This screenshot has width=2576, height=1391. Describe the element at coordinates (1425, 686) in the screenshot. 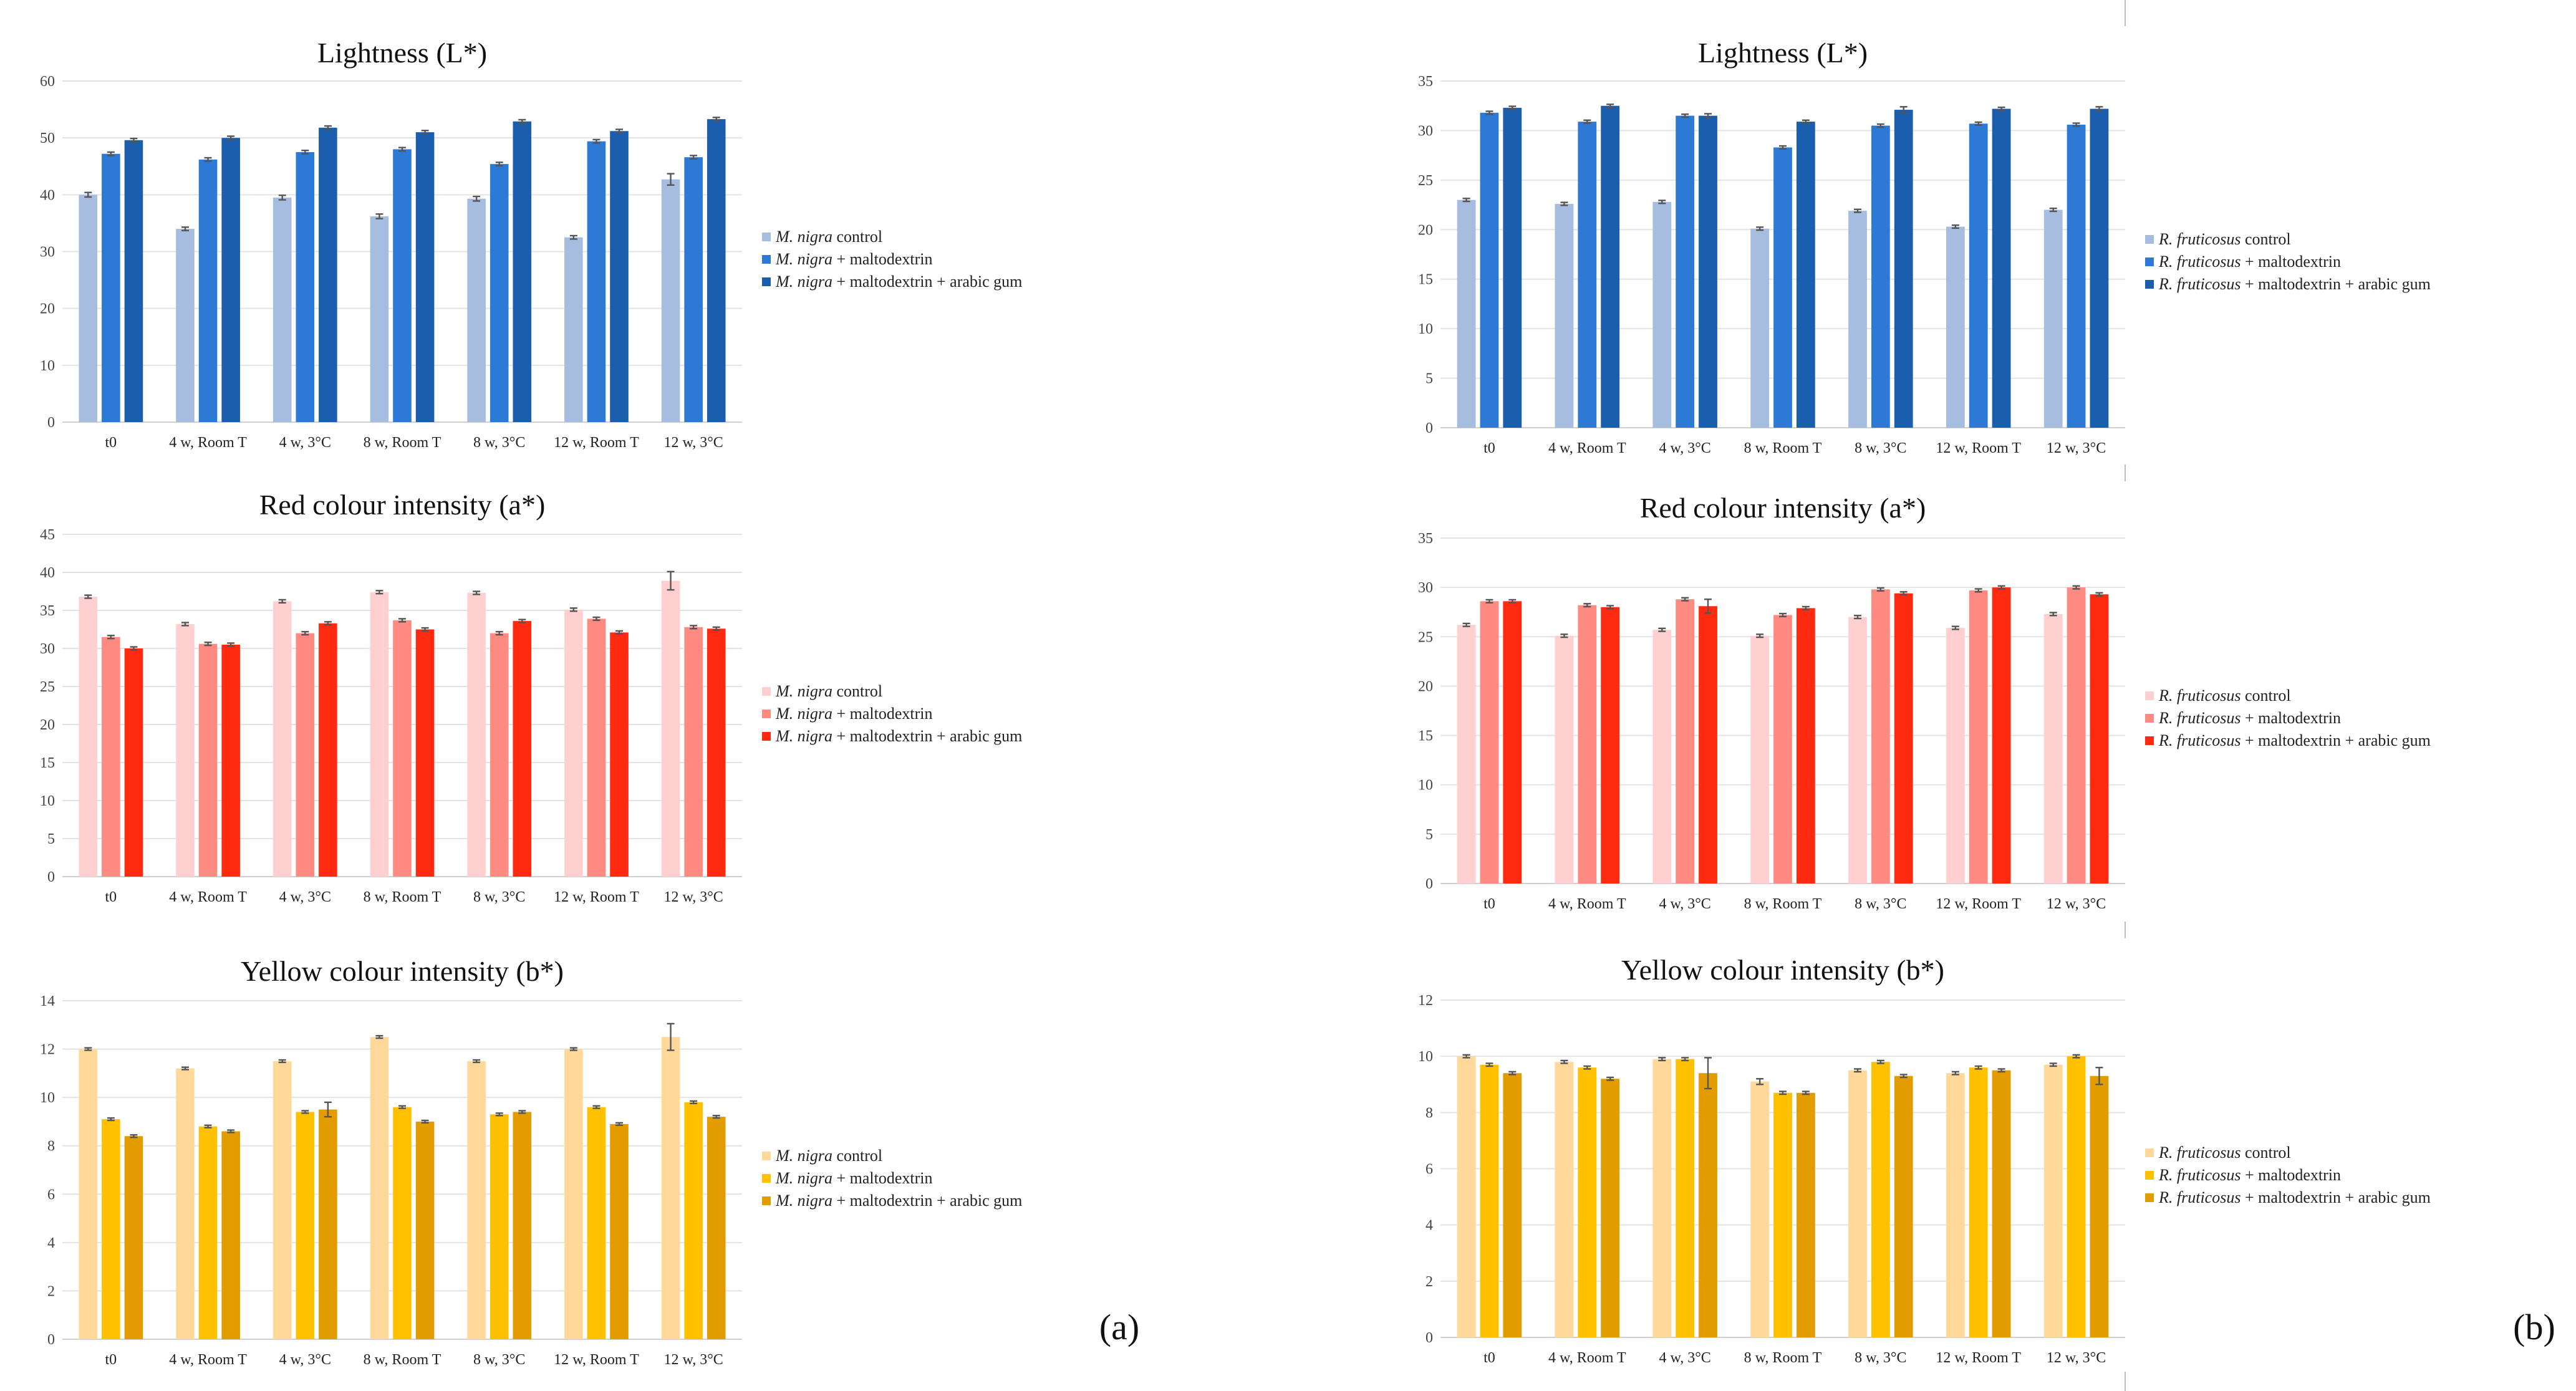

I see `y-tick-label: 20` at that location.